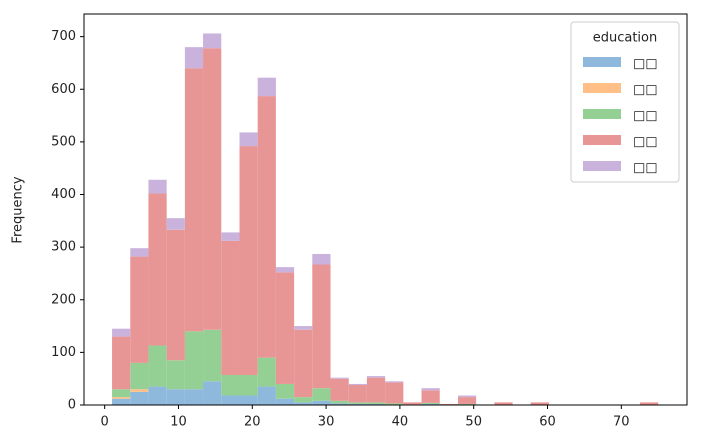 The image size is (703, 447). Describe the element at coordinates (326, 422) in the screenshot. I see `x-tick-label: 30` at that location.